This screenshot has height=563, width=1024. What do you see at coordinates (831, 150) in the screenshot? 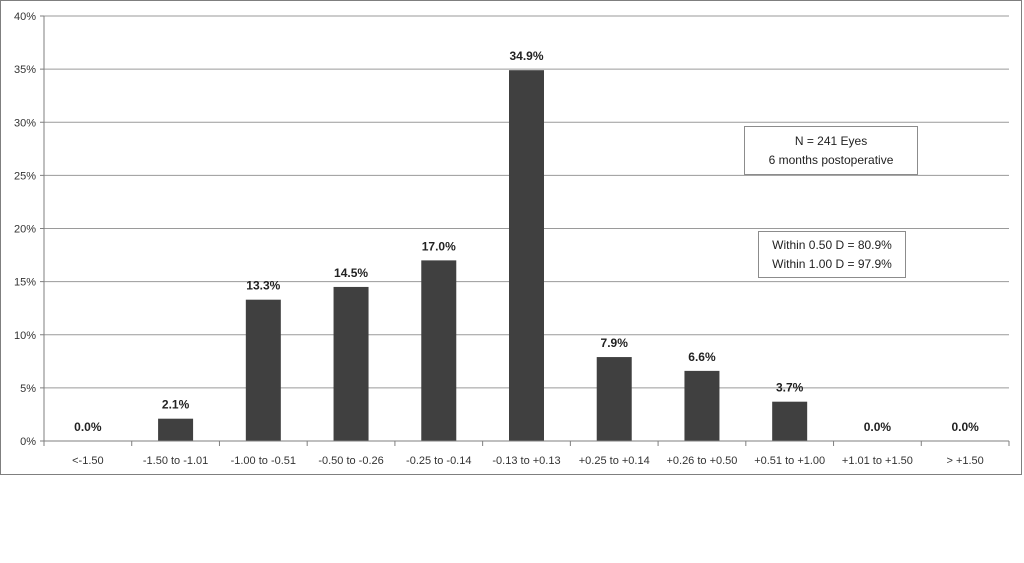
I see `sample-size-annotation: N = 241 Eyes 6 months postoperative` at bounding box center [831, 150].